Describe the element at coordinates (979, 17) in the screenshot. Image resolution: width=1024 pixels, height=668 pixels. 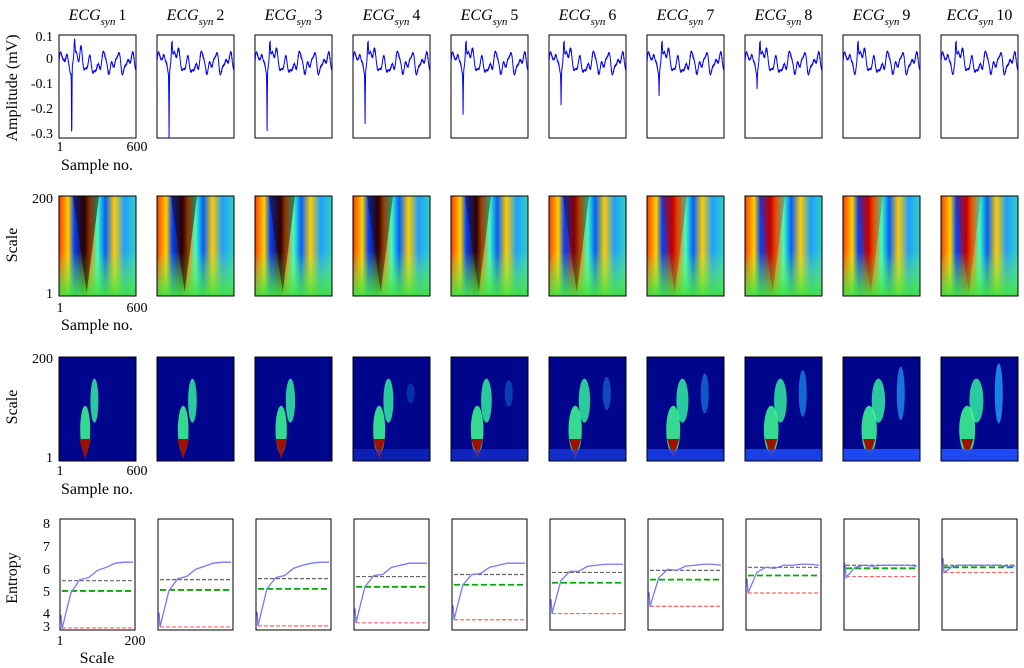
I see `column-title-10: ECGsyn 10` at that location.